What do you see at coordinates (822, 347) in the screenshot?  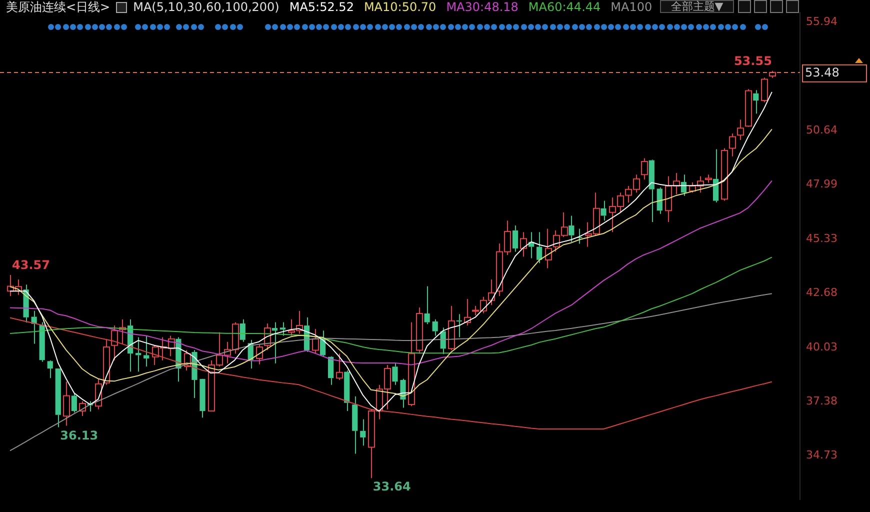 I see `y-tick-label: 40.03` at bounding box center [822, 347].